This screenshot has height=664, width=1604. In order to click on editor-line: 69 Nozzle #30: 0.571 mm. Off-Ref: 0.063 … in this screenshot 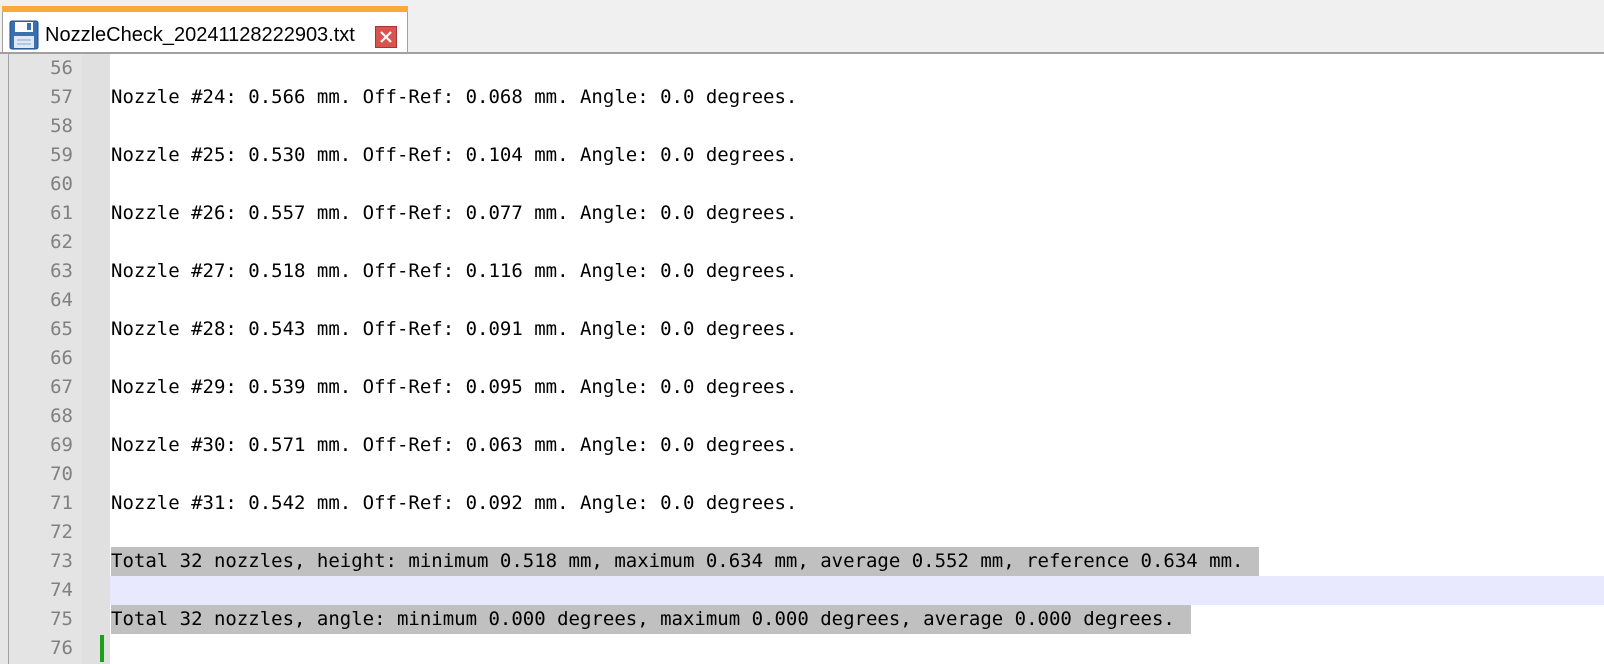, I will do `click(802, 445)`.